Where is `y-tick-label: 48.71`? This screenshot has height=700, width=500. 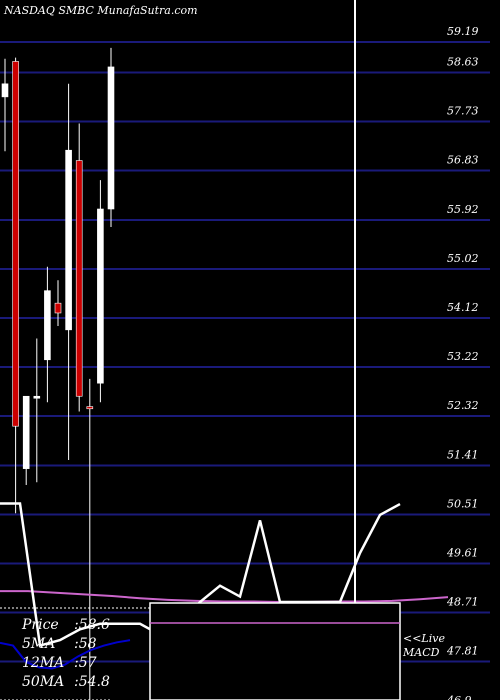
y-tick-label: 48.71 is located at coordinates (462, 601).